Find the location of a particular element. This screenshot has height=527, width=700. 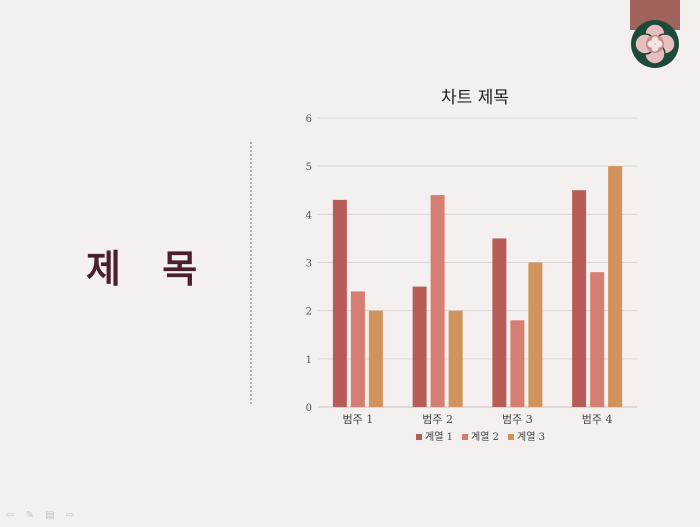

pen-icon: ✎ is located at coordinates (30, 515).